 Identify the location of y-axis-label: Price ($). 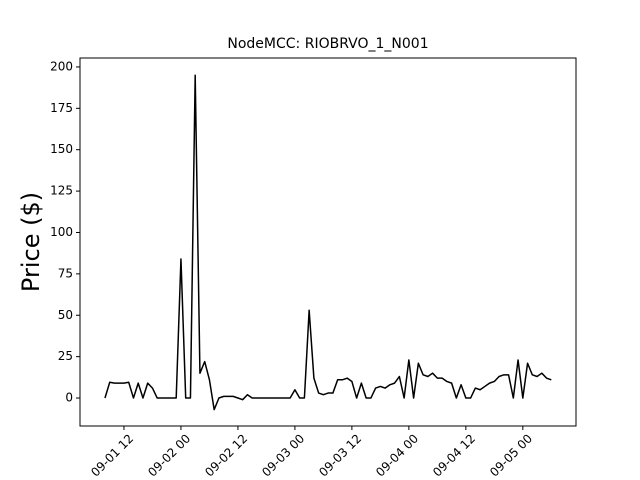
(31, 242).